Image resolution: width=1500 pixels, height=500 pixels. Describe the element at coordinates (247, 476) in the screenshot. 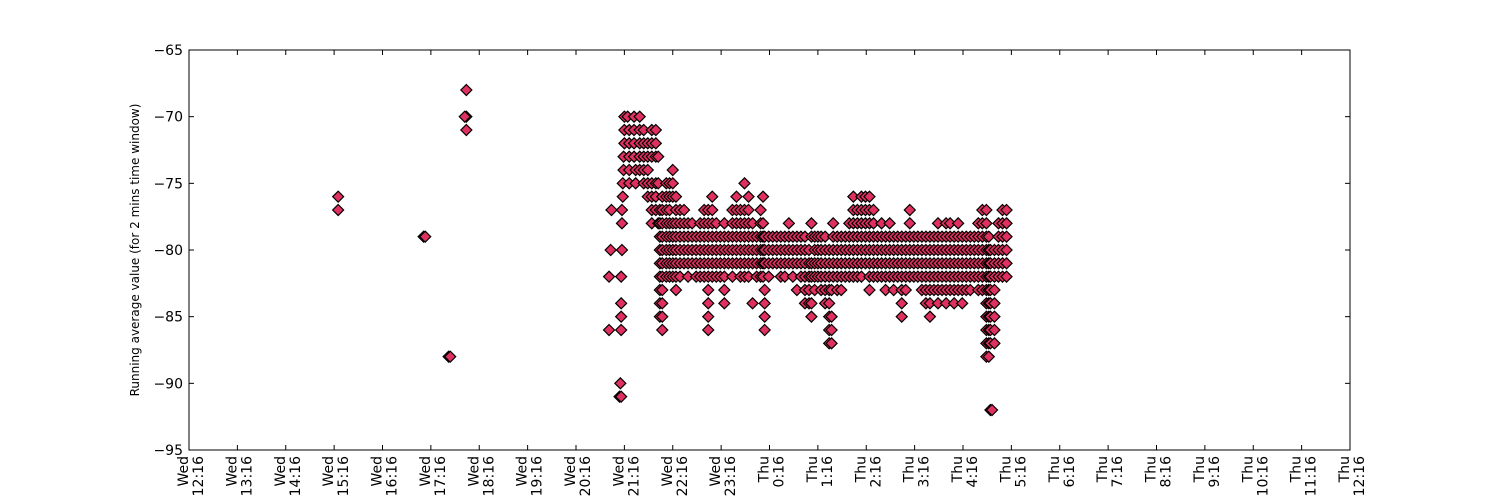

I see `x-tick-label-time: 13:16` at that location.